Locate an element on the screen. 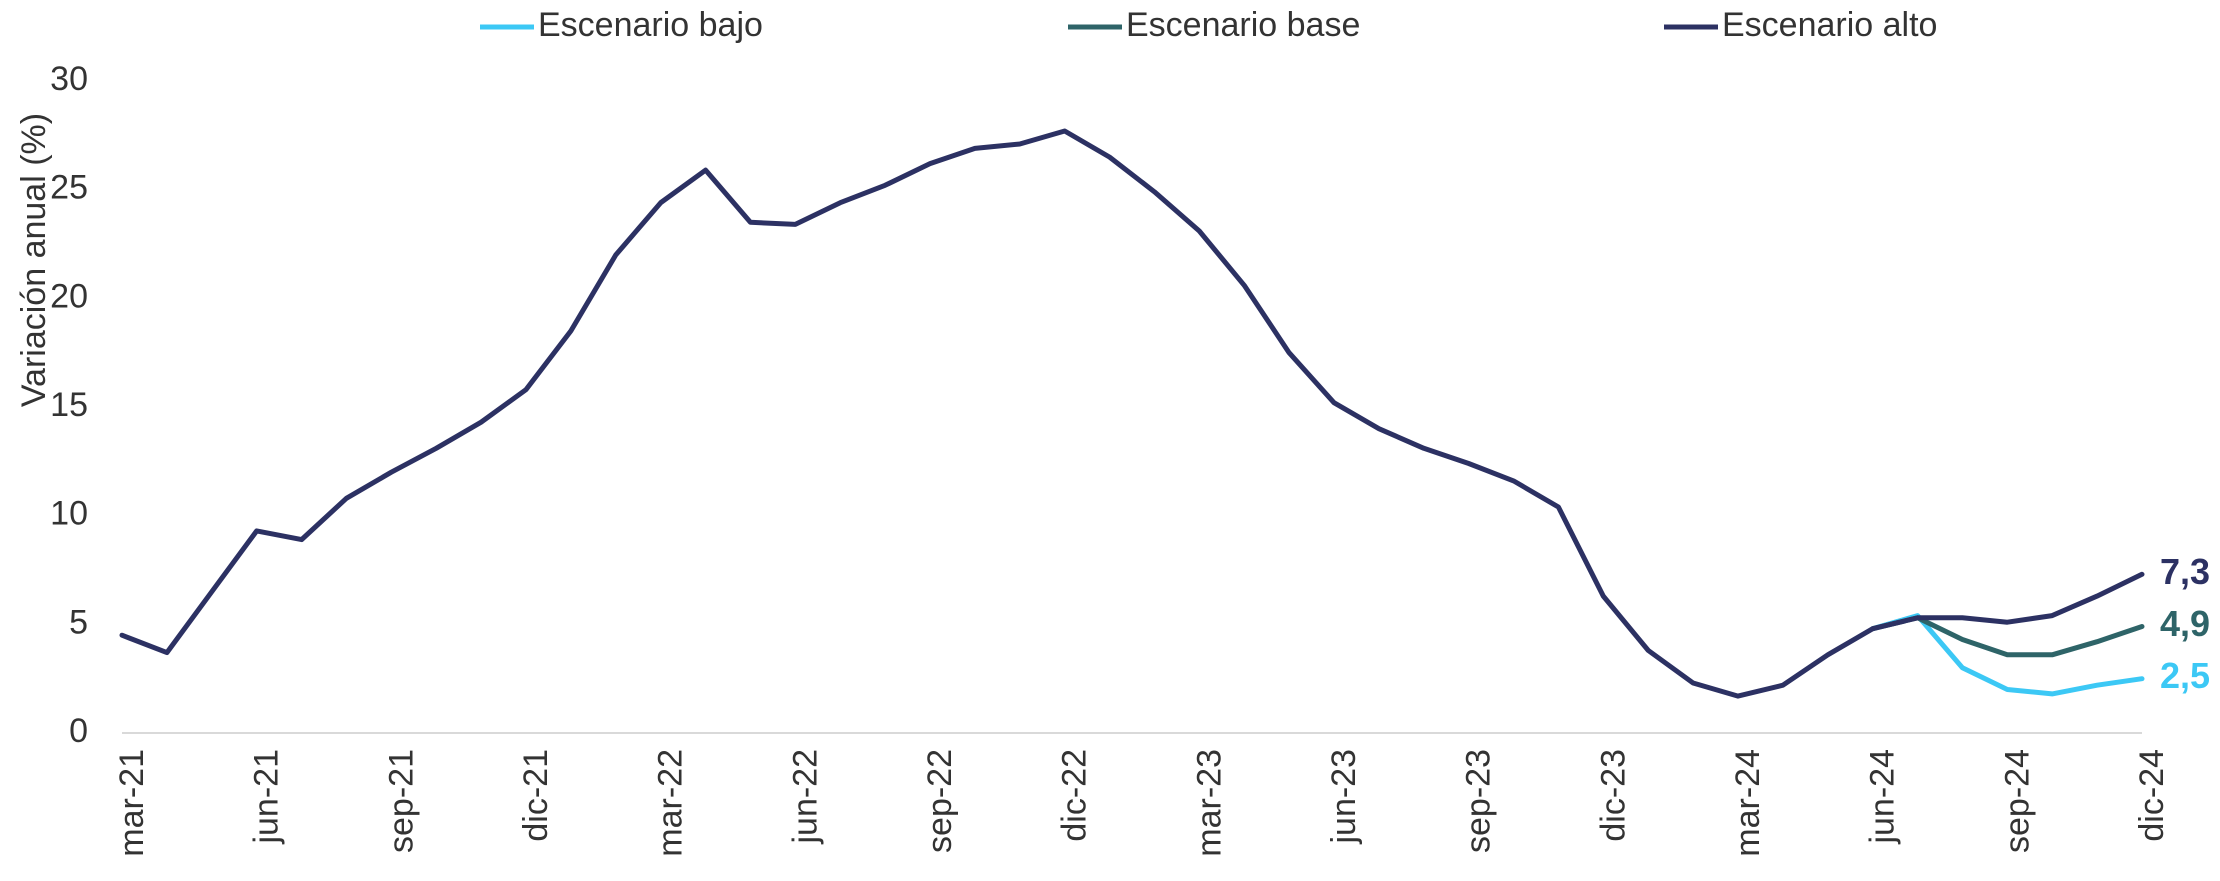 The width and height of the screenshot is (2220, 881). y-tick-label: 0 is located at coordinates (78, 731).